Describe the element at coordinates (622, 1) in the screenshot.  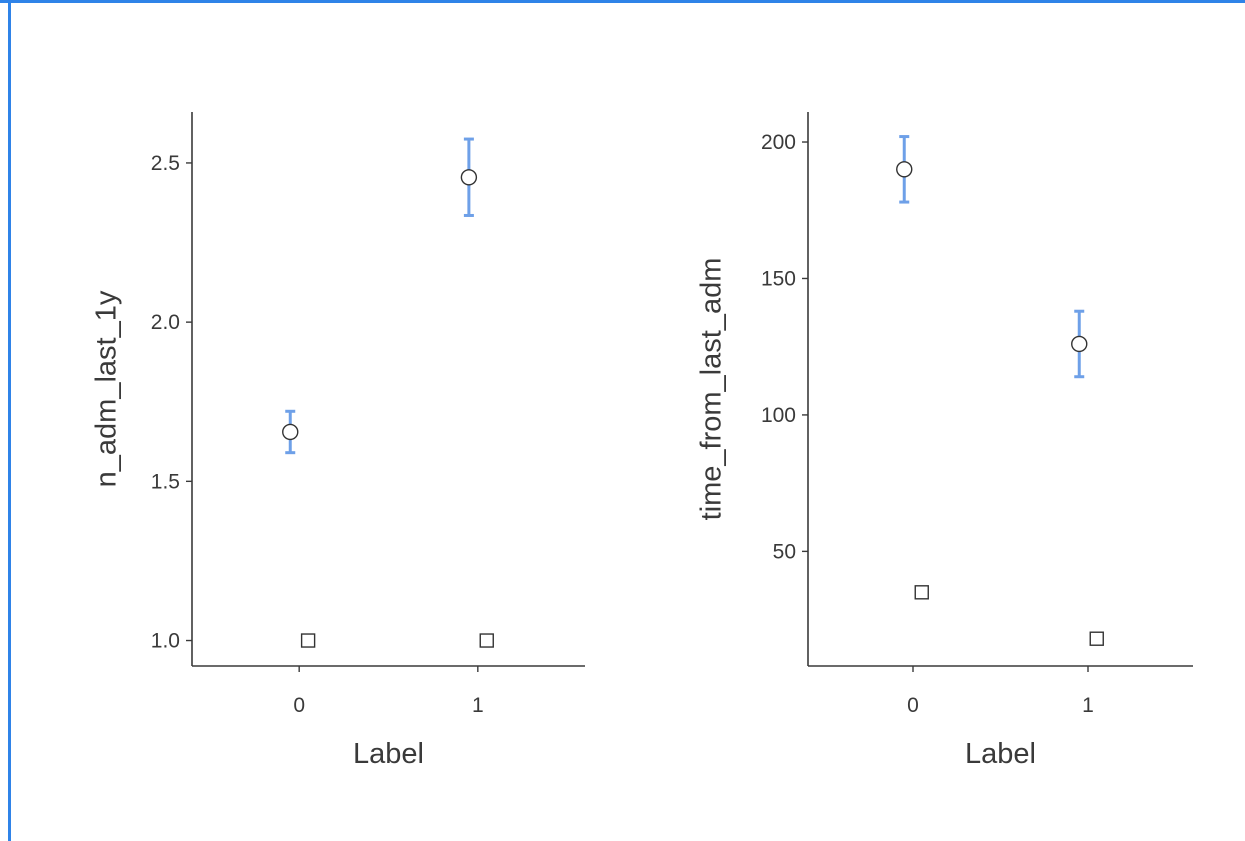
I see `screenshot-frame-top` at that location.